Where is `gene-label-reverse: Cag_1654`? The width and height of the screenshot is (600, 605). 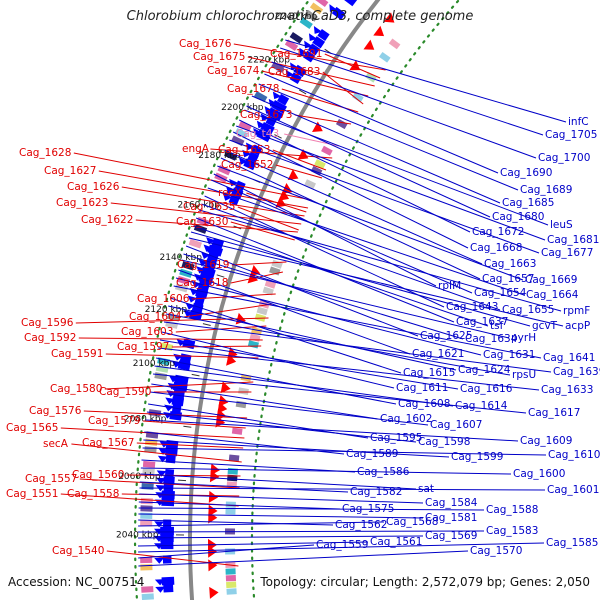
gene-label-reverse: Cag_1654 is located at coordinates (500, 293).